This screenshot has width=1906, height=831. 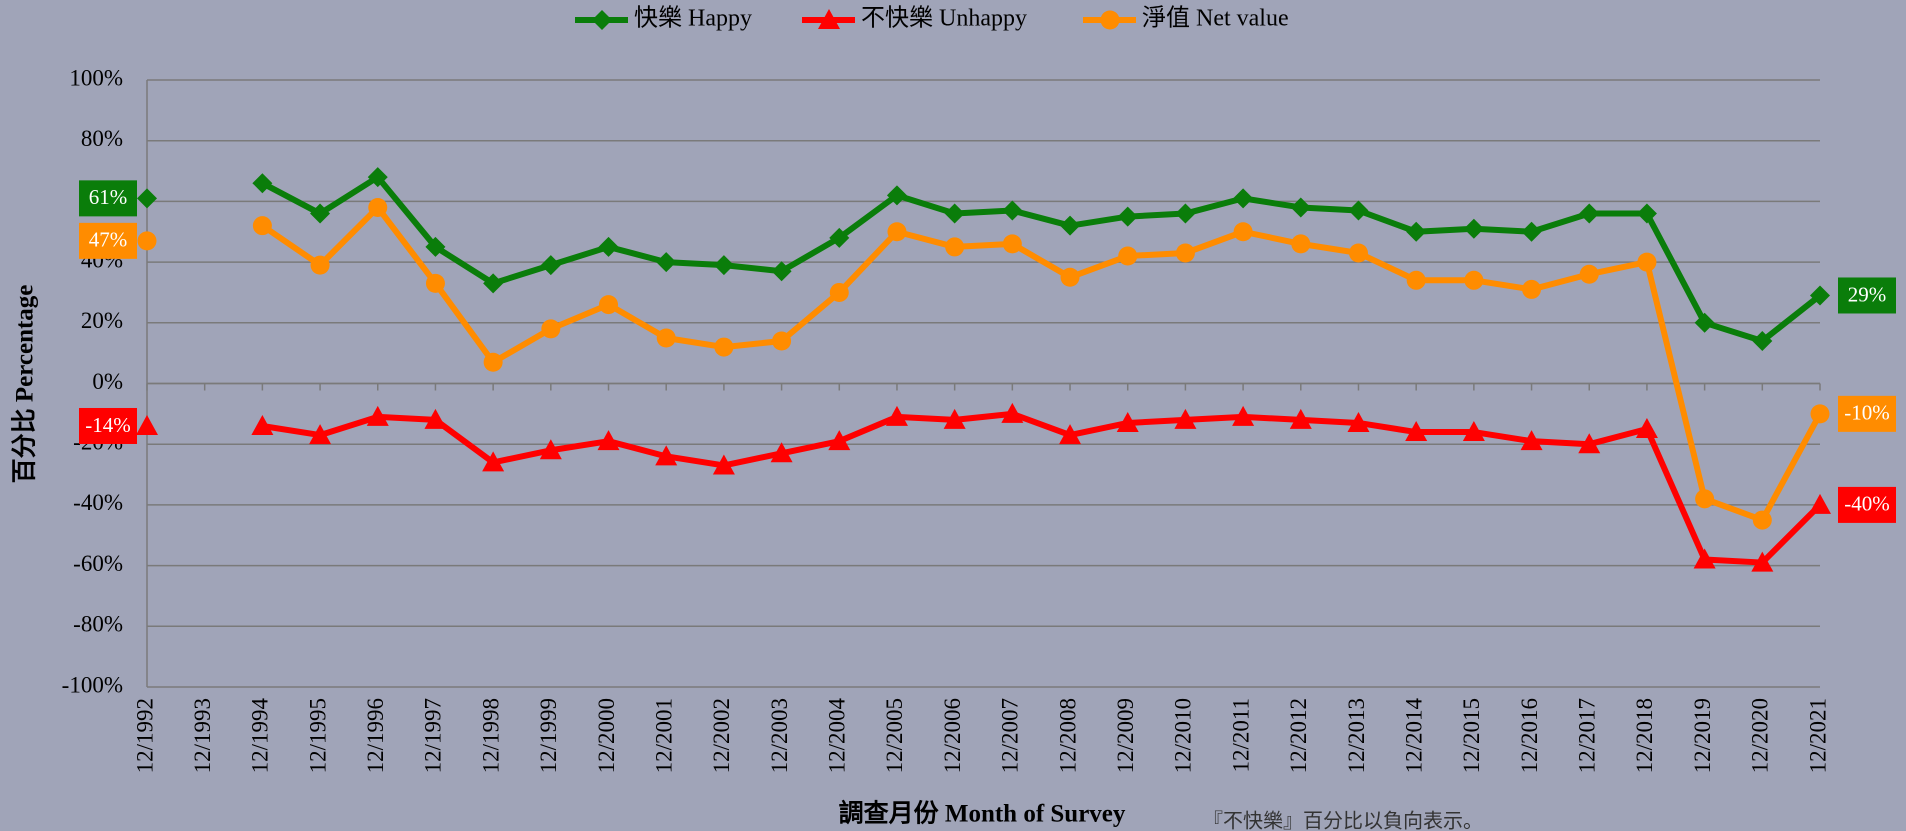 What do you see at coordinates (1867, 504) in the screenshot?
I see `data-label: -40%` at bounding box center [1867, 504].